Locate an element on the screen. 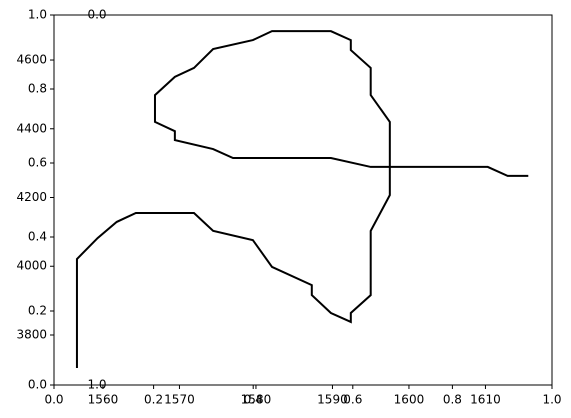  y-tick-label: 4400 is located at coordinates (31, 128).